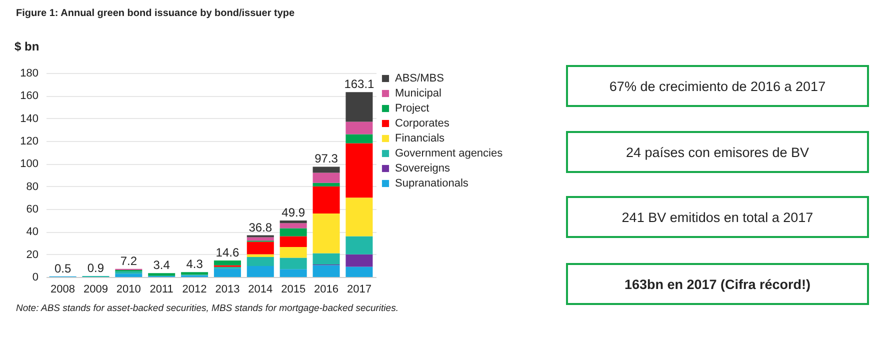 The height and width of the screenshot is (343, 885). Describe the element at coordinates (294, 212) in the screenshot. I see `total-label: 49.9` at that location.